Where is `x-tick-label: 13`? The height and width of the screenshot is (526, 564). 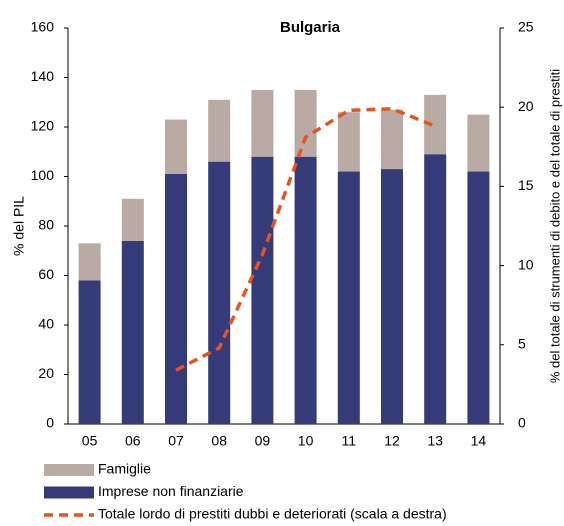 x-tick-label: 13 is located at coordinates (435, 441).